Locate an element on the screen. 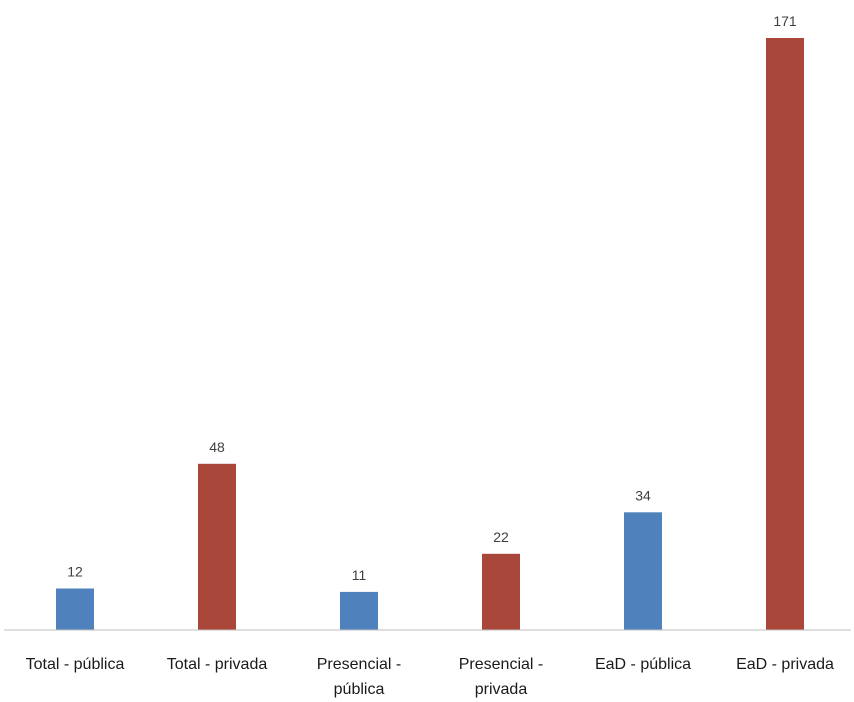 The width and height of the screenshot is (854, 702). category-label-line: Total - privada is located at coordinates (217, 664).